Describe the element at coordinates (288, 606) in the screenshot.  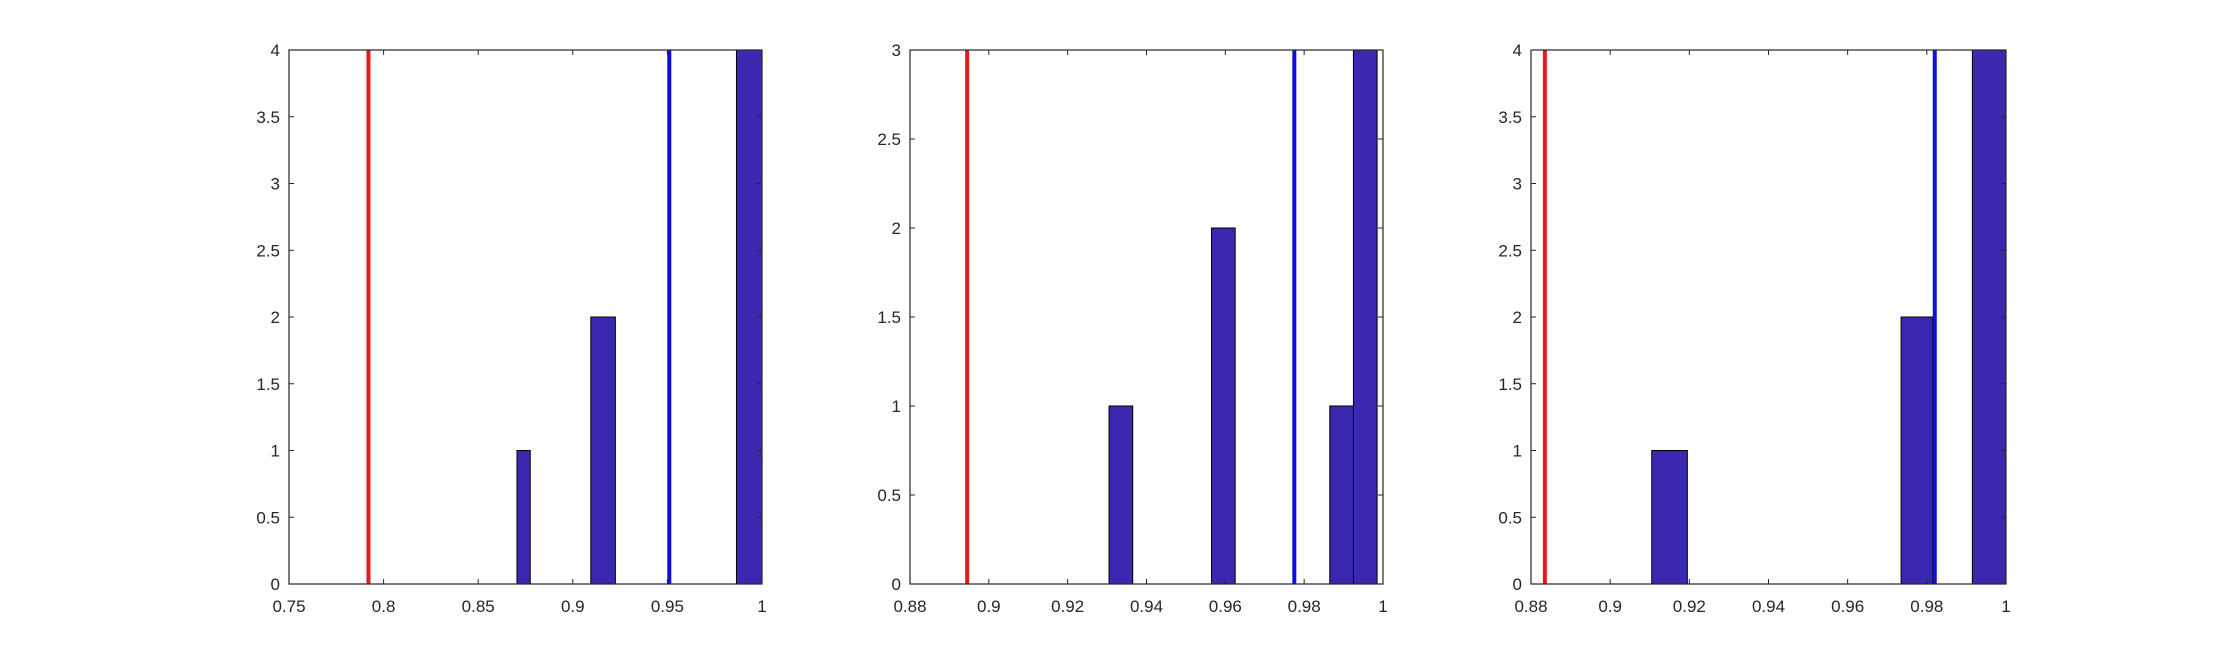
I see `x-tick-label: 0.75` at that location.